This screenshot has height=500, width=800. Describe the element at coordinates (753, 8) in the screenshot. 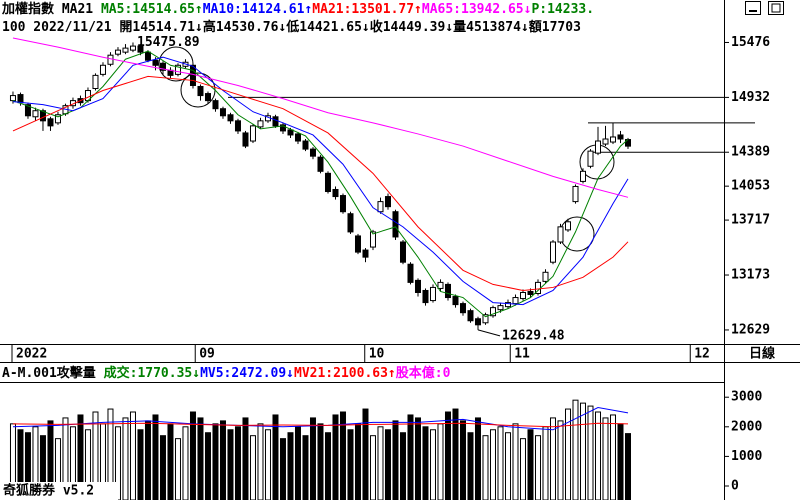

I see `minimize-button` at that location.